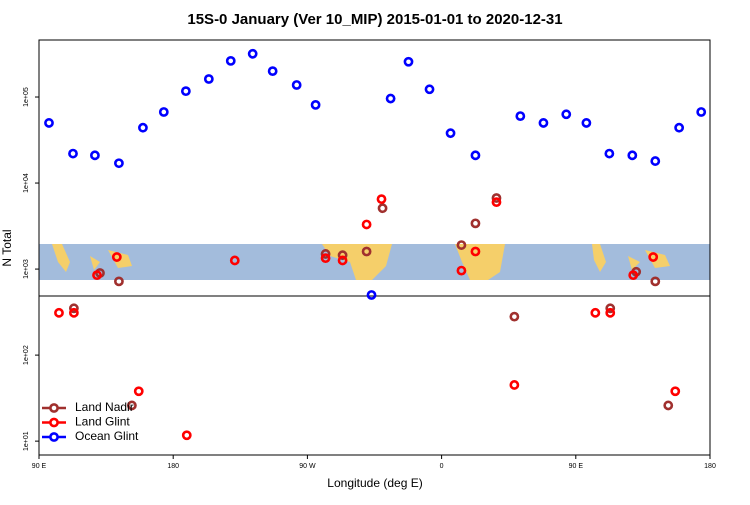 This screenshot has width=750, height=505. What do you see at coordinates (374, 262) in the screenshot?
I see `map-band` at bounding box center [374, 262].